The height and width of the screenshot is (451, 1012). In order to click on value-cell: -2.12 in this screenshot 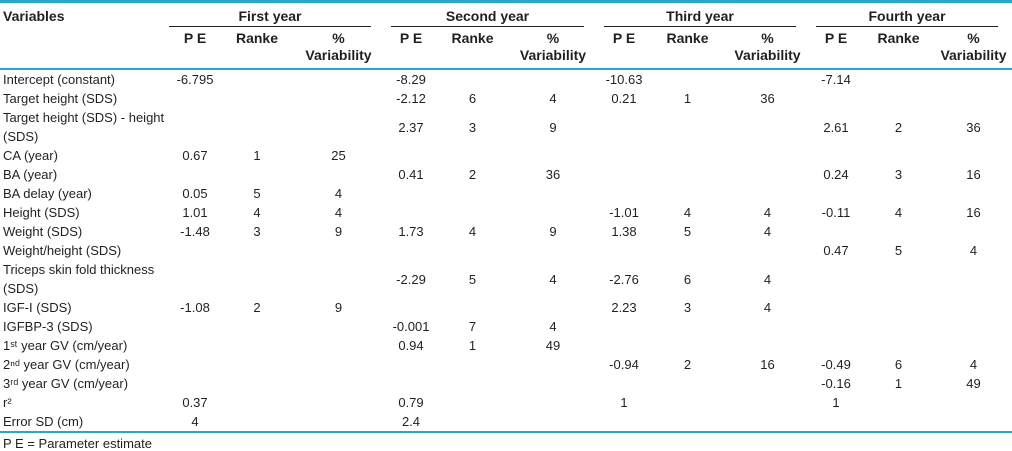, I will do `click(411, 98)`.